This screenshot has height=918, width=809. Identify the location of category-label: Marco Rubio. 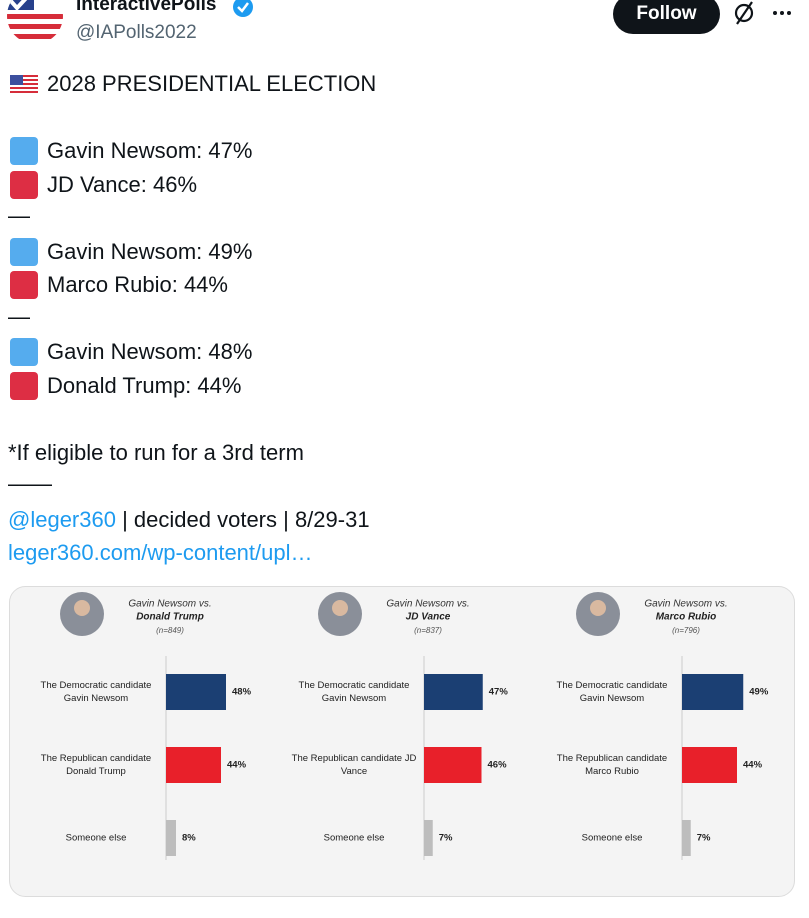
(612, 771).